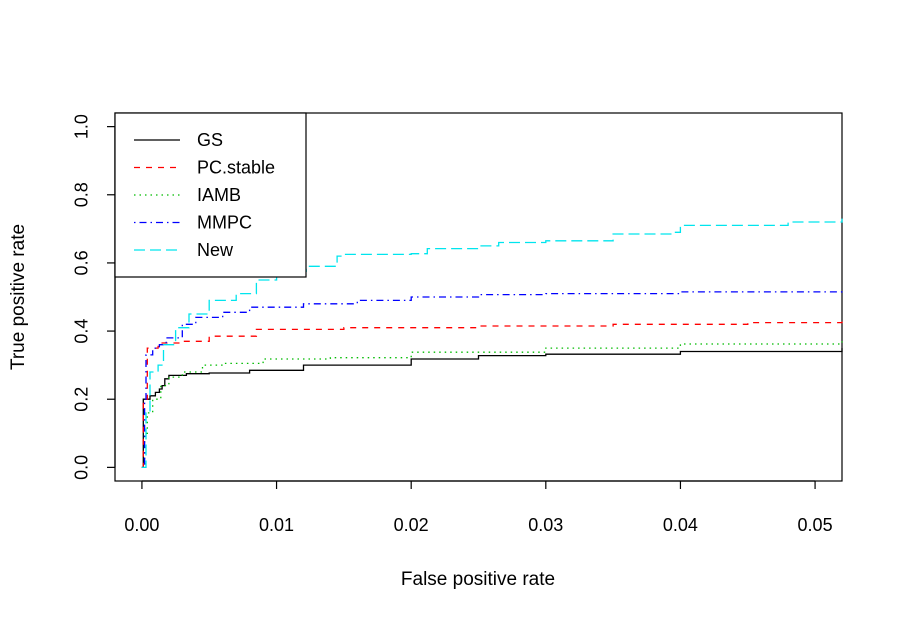 This screenshot has height=623, width=900. Describe the element at coordinates (141, 525) in the screenshot. I see `x-tick-label: 0.00` at that location.